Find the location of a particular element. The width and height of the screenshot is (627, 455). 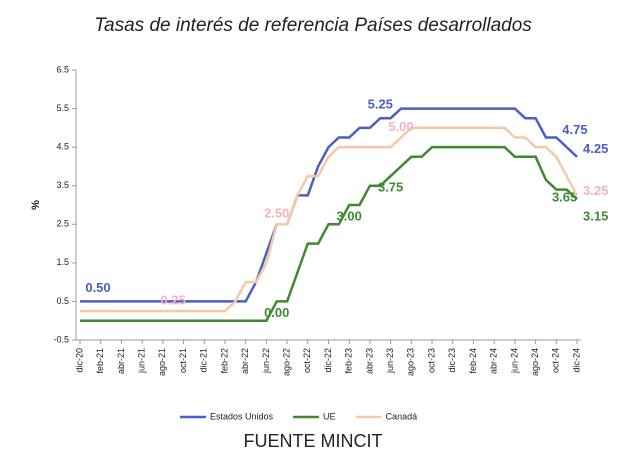

data-label: 3.25 is located at coordinates (595, 190).